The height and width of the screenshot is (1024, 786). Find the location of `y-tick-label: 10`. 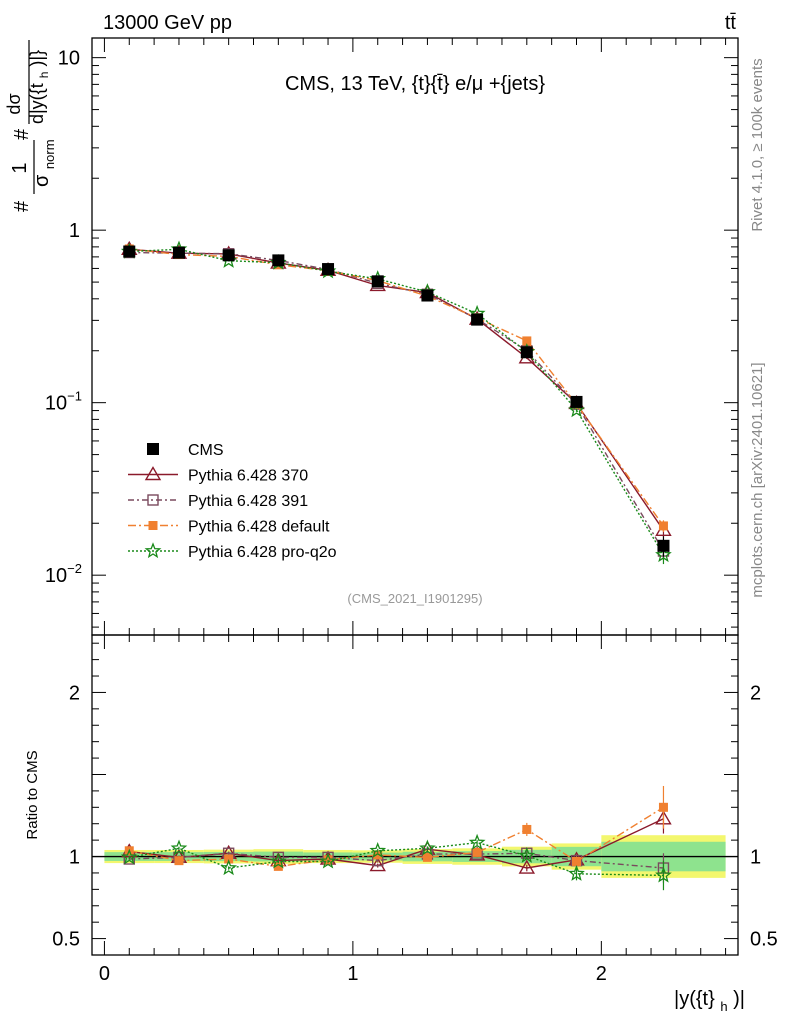

y-tick-label: 10 is located at coordinates (69, 59).